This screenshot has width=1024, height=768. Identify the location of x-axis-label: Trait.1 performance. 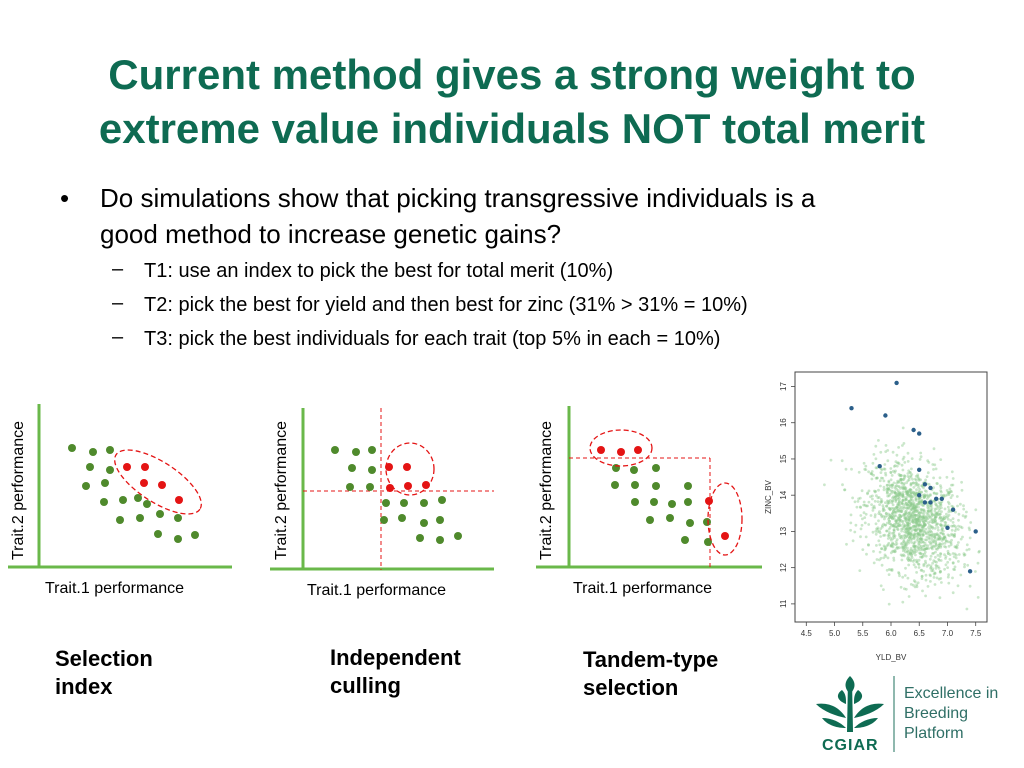
(115, 588).